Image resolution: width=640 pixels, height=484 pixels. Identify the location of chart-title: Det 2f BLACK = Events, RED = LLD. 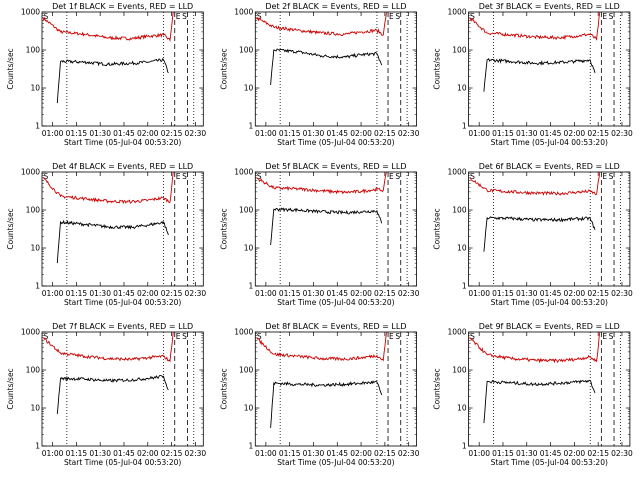
(335, 6).